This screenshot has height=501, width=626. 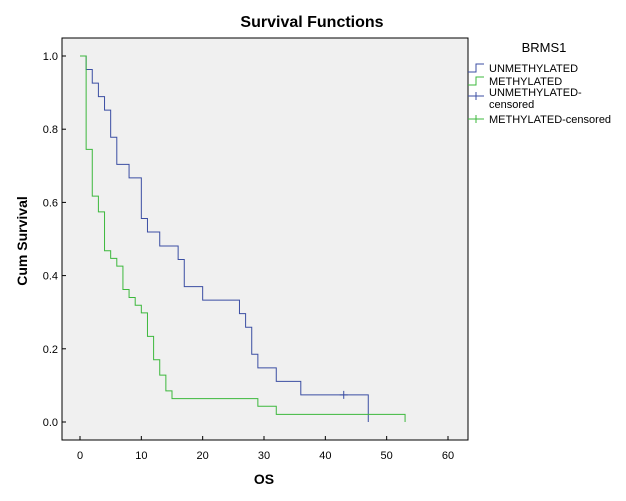 What do you see at coordinates (50, 130) in the screenshot?
I see `y-tick-label: 0.8` at bounding box center [50, 130].